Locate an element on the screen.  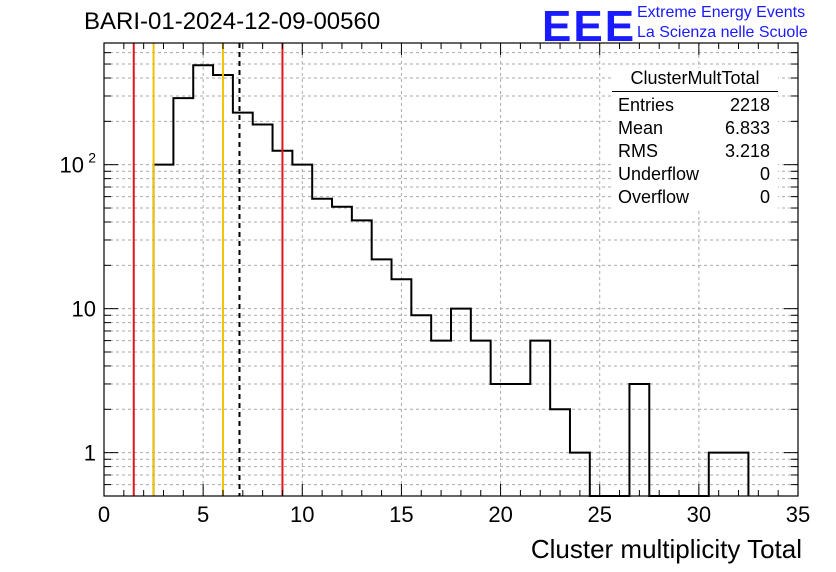
stats-row-entries: Entries 2218 is located at coordinates (695, 105).